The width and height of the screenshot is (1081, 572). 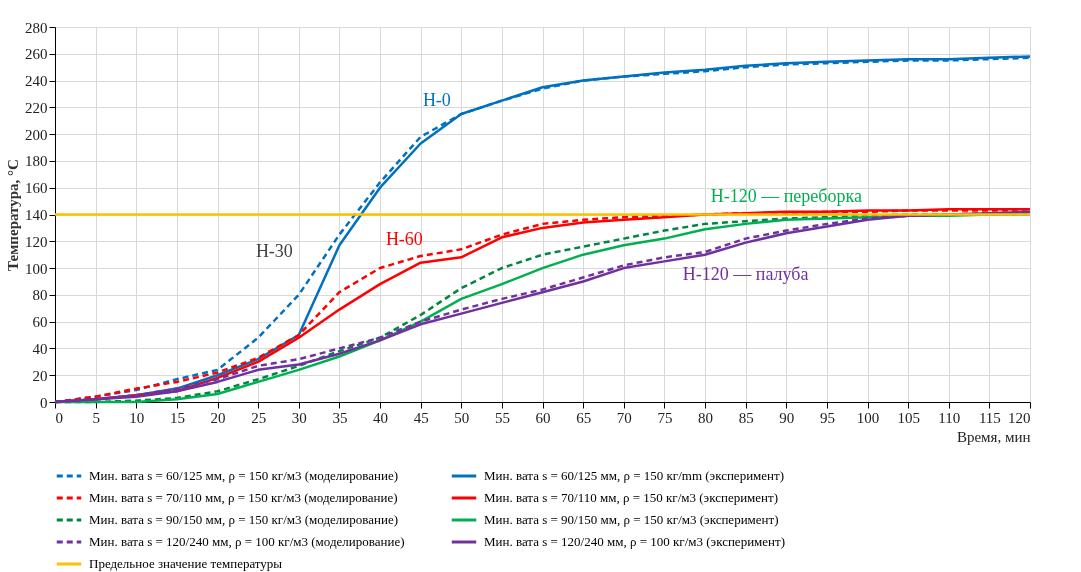 What do you see at coordinates (631, 519) in the screenshot?
I see `legend-label: Мин. вата s = 90/150 мм, ρ = 150 кг/м3 (эксперимент)` at bounding box center [631, 519].